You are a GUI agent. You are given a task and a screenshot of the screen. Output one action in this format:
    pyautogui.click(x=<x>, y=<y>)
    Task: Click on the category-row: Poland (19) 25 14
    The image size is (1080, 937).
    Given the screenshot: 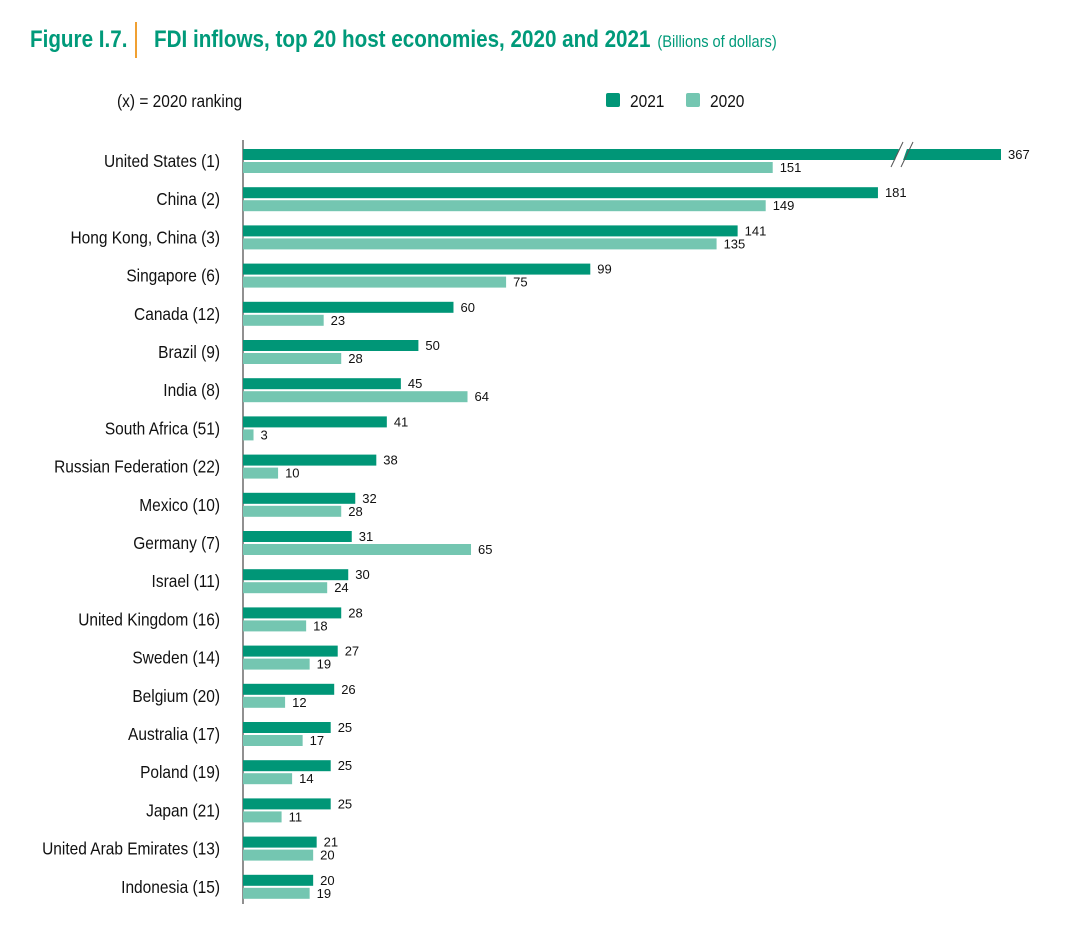 What is the action you would take?
    pyautogui.click(x=246, y=772)
    